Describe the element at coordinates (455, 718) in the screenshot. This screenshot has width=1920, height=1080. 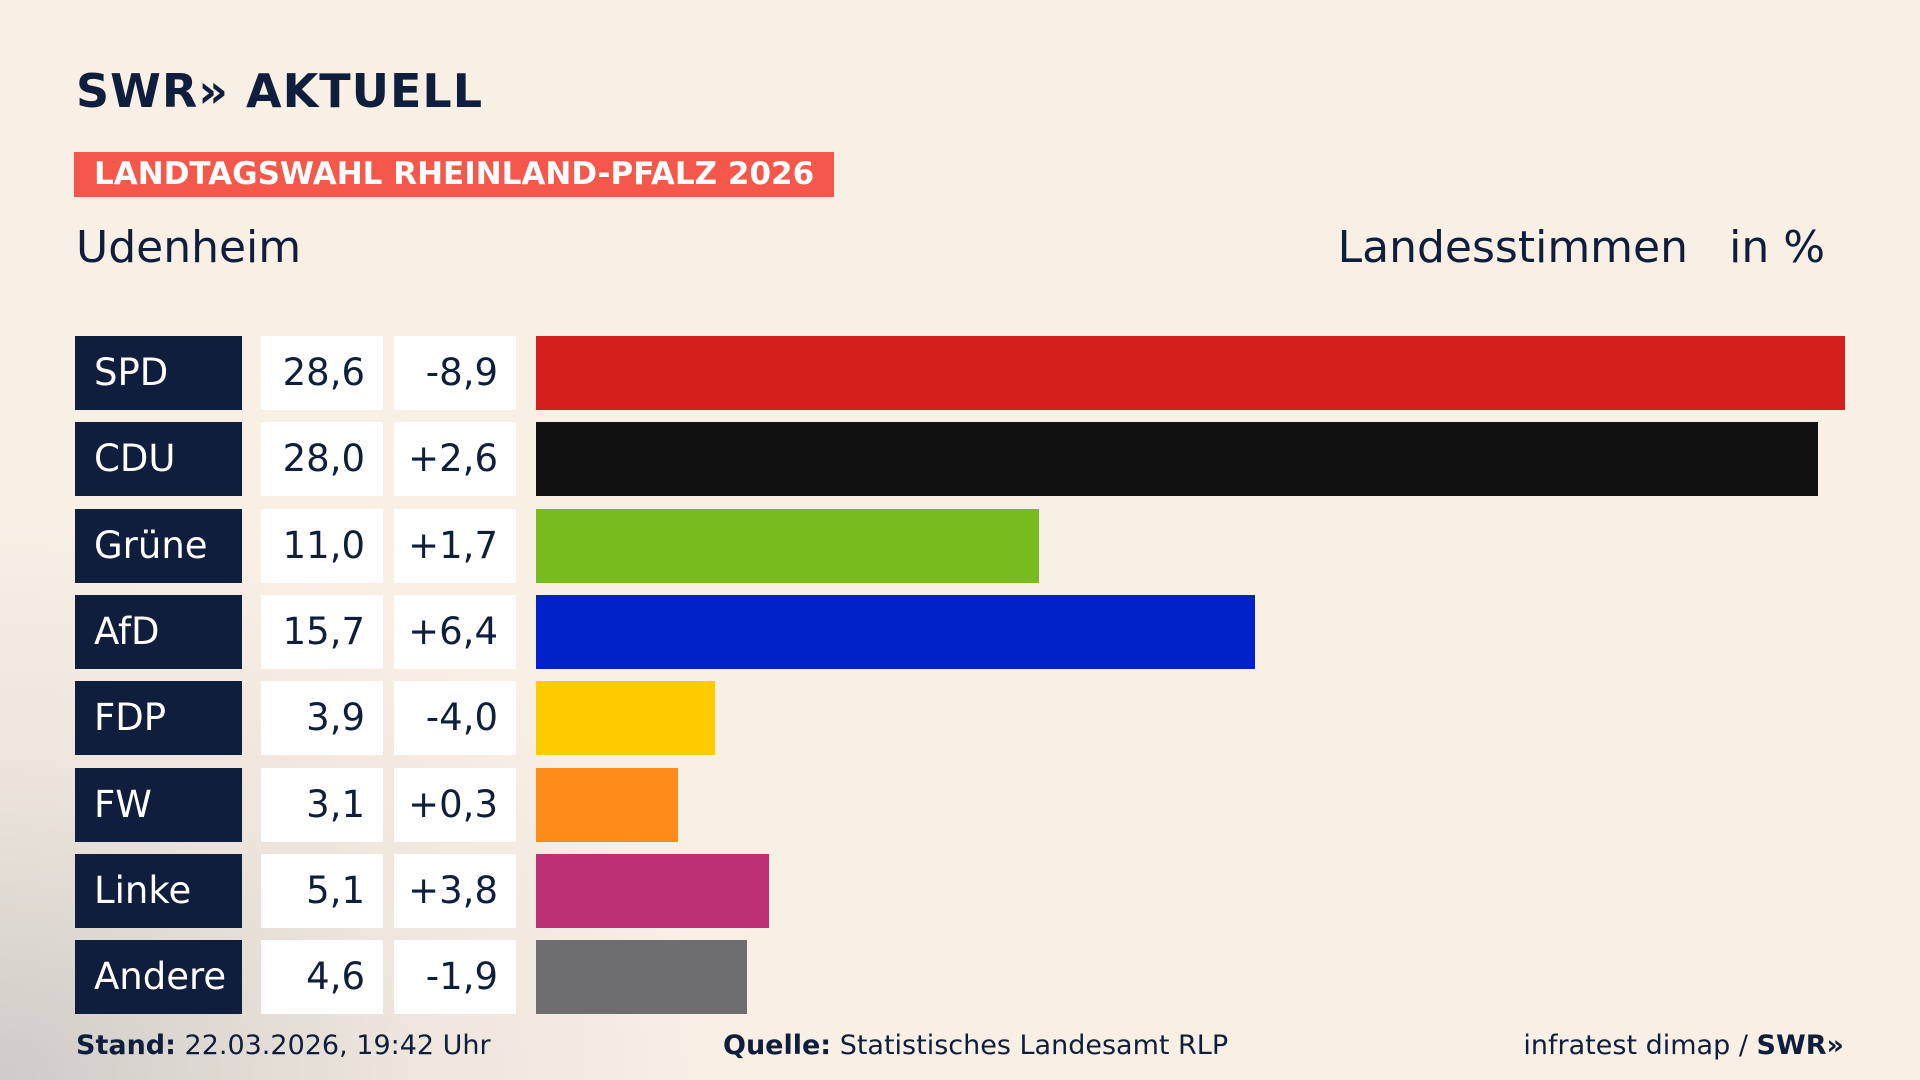
I see `change-label: -4,0` at that location.